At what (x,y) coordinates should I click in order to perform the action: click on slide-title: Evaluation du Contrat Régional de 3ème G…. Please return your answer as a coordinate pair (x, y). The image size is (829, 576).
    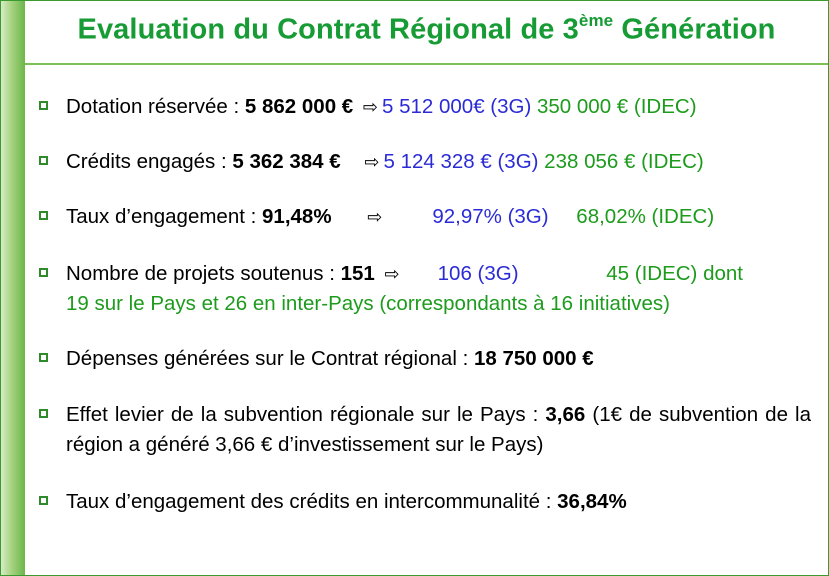
    Looking at the image, I should click on (426, 28).